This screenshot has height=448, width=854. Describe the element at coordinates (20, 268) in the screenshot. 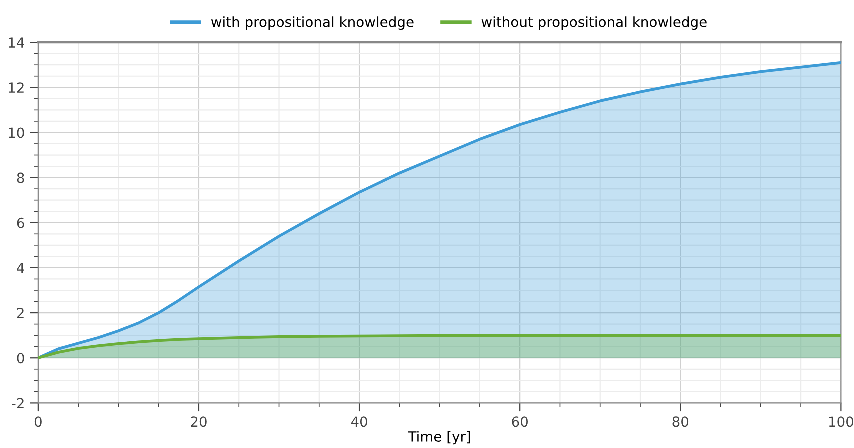

I see `y-tick-label: 4` at that location.